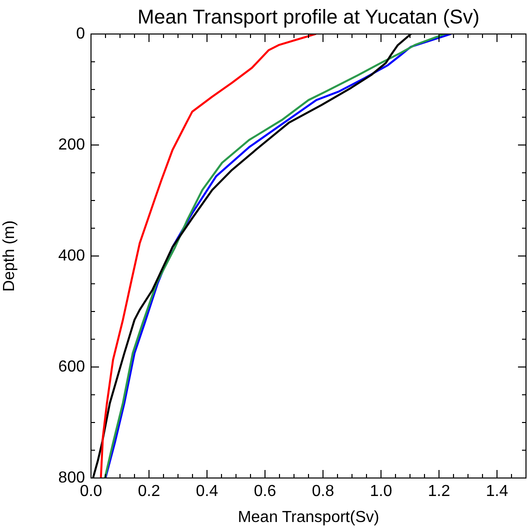 Image resolution: width=528 pixels, height=529 pixels. What do you see at coordinates (439, 491) in the screenshot?
I see `x-tick-label: 1.2` at bounding box center [439, 491].